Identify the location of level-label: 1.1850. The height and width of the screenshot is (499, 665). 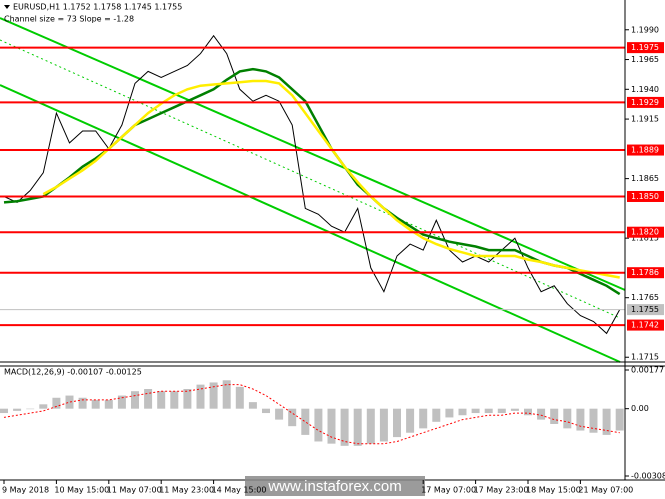
(645, 196).